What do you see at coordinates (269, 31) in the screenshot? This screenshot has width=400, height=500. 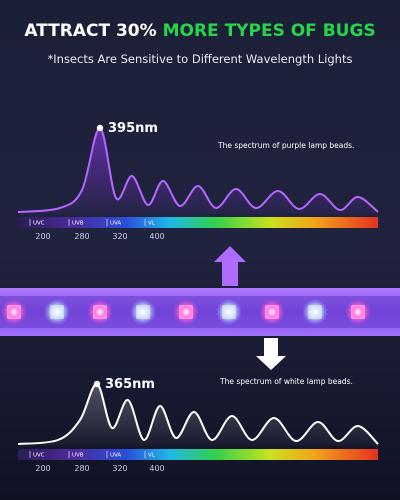 I see `headline-green: MORE TYPES OF BUGS` at bounding box center [269, 31].